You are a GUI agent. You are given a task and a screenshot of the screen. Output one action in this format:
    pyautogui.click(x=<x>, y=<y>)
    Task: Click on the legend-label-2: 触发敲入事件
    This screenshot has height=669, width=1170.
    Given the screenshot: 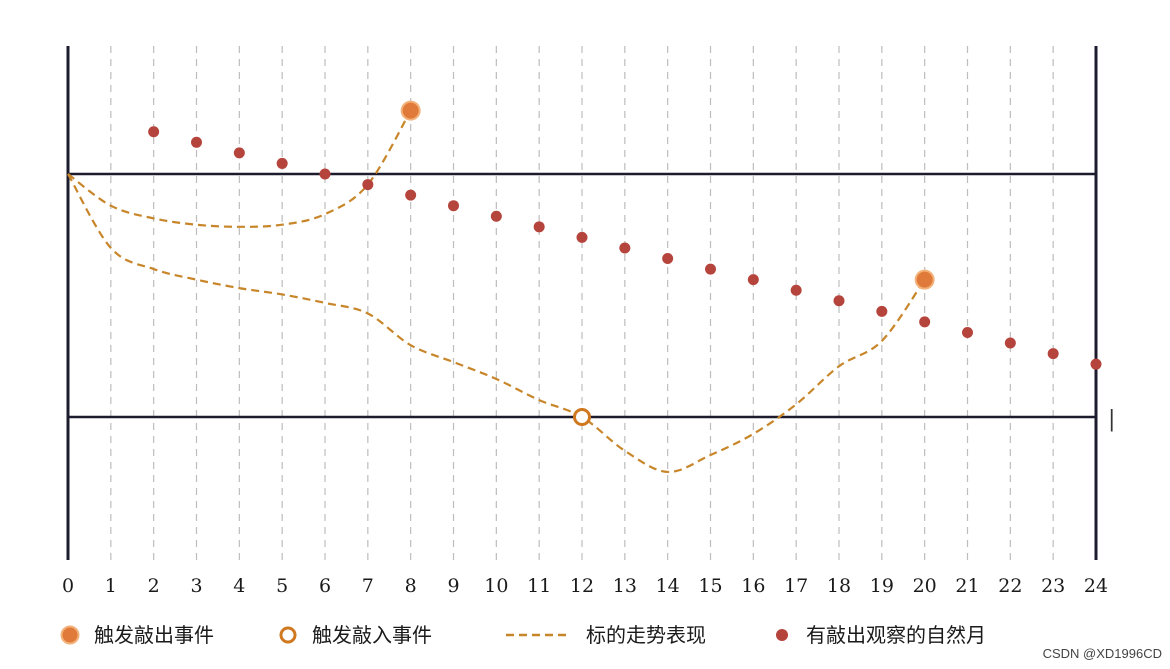 What is the action you would take?
    pyautogui.click(x=372, y=635)
    